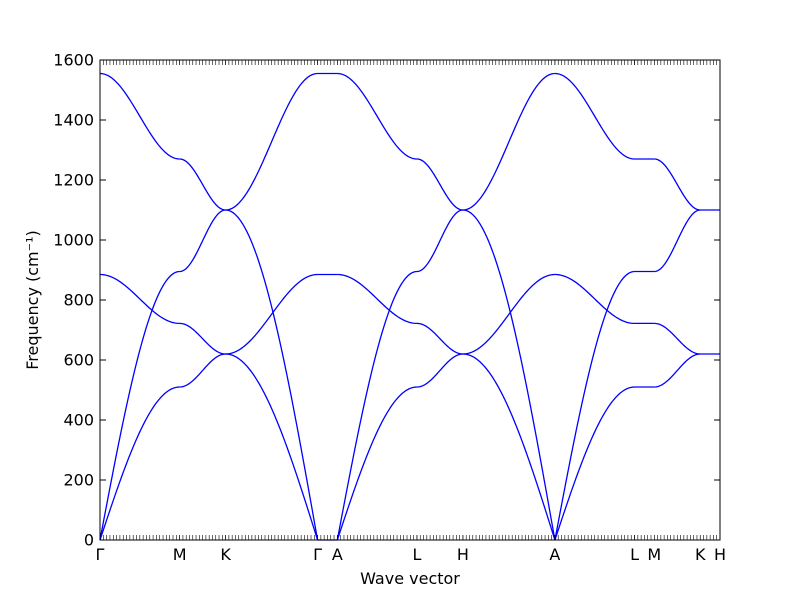  Describe the element at coordinates (89, 540) in the screenshot. I see `y-tick-label: 0` at that location.